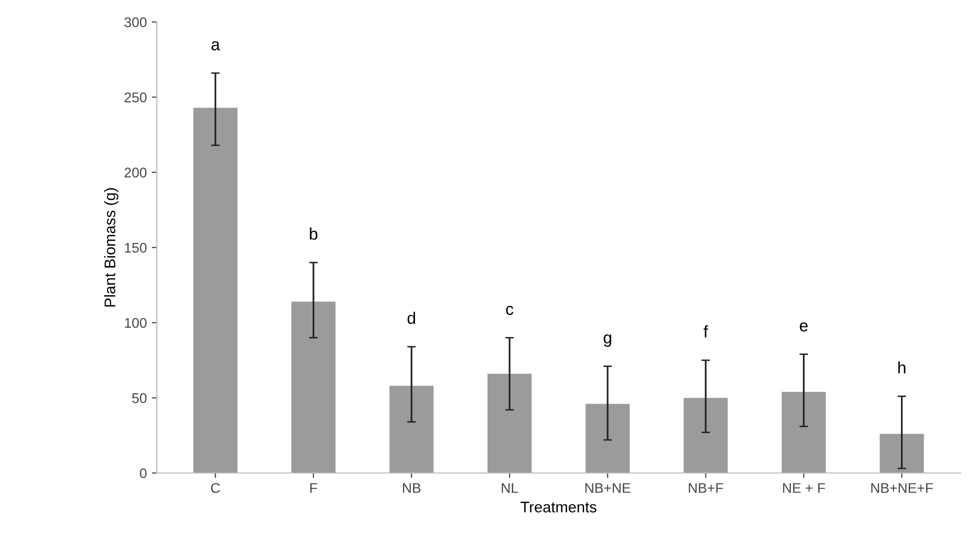 This screenshot has height=550, width=980. Describe the element at coordinates (411, 488) in the screenshot. I see `x-tick-label: NB` at that location.